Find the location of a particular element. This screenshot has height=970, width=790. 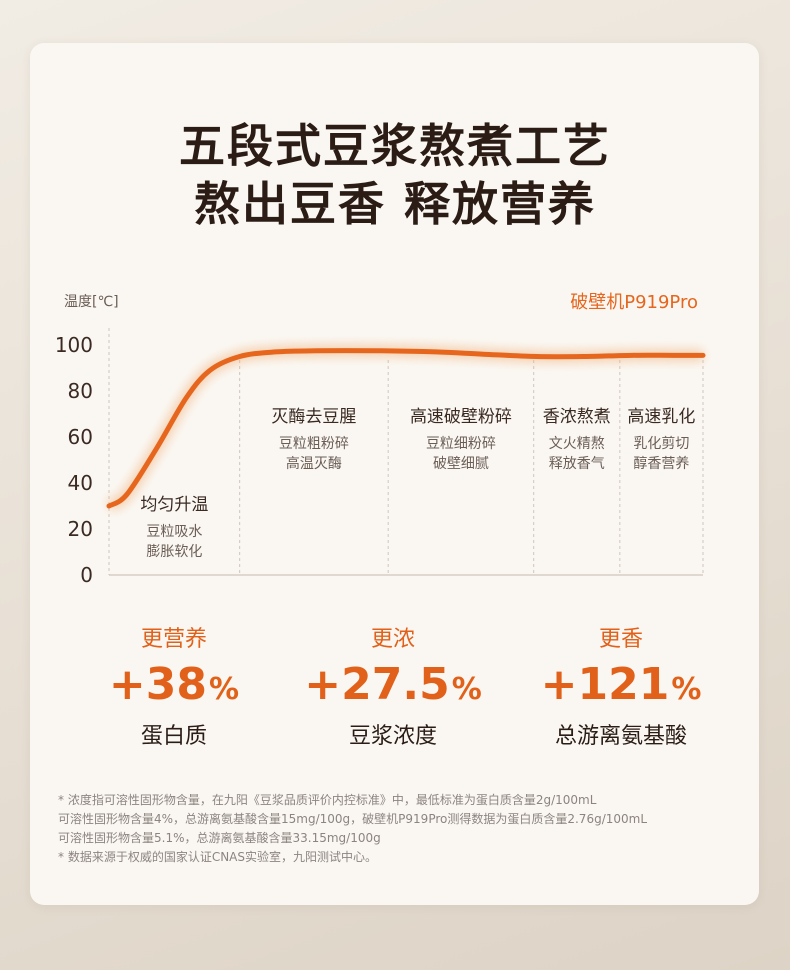

stage-description: 醇香营养 is located at coordinates (661, 463).